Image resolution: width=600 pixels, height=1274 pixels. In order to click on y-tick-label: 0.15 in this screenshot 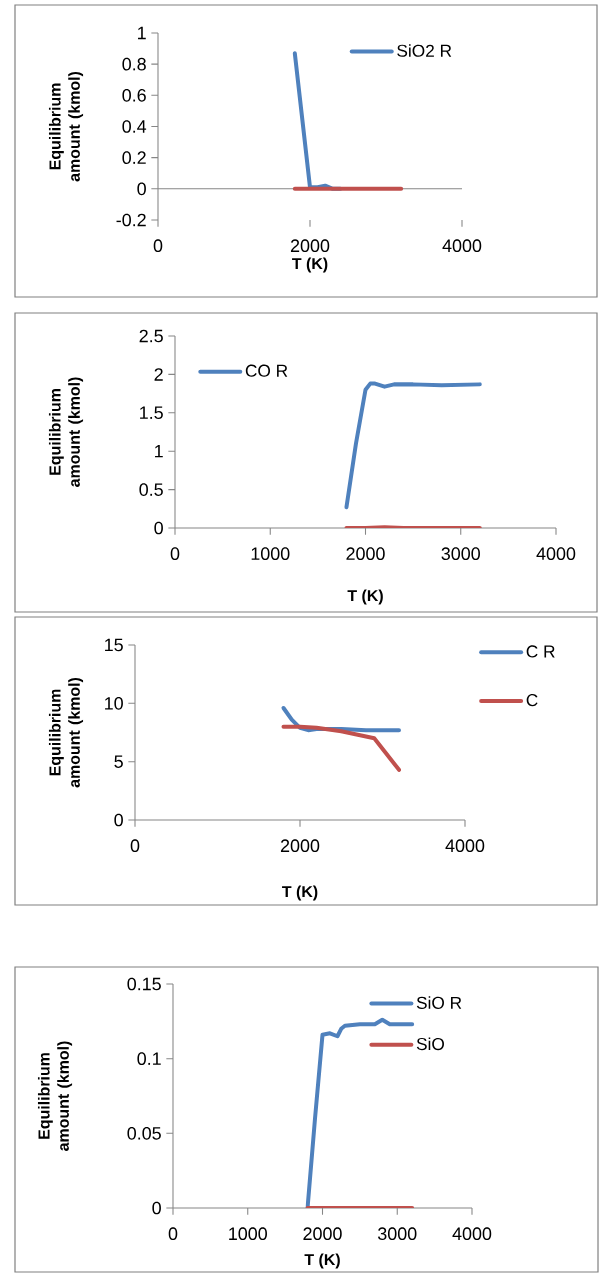, I will do `click(144, 984)`.